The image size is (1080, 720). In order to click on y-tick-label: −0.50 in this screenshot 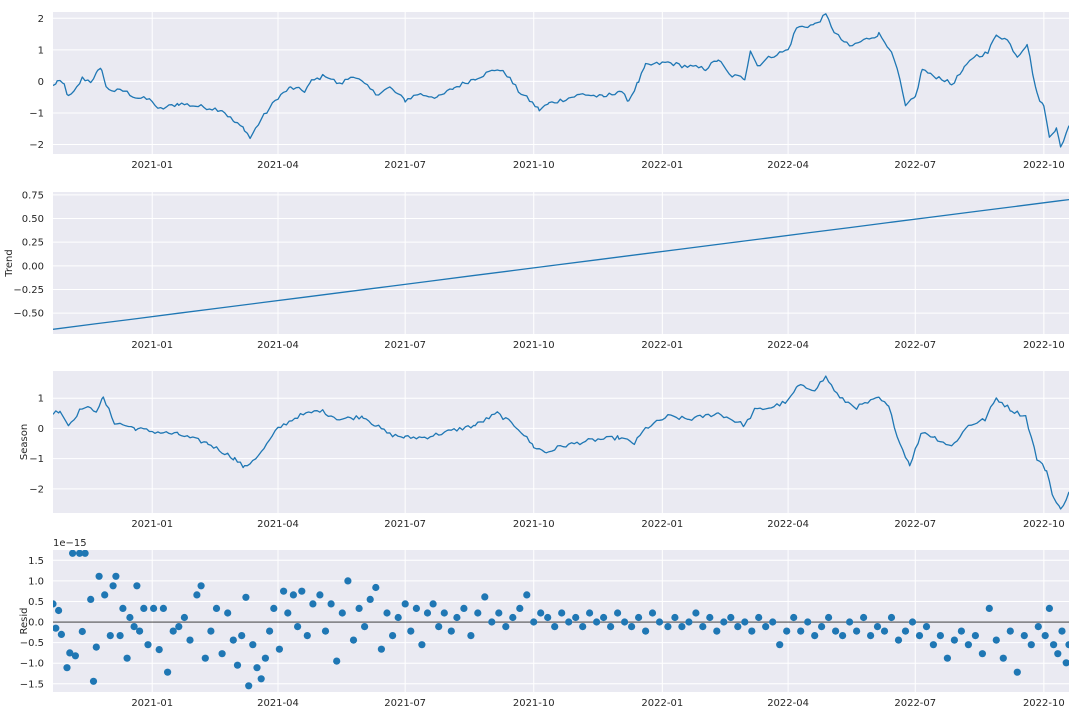, I will do `click(28, 314)`.